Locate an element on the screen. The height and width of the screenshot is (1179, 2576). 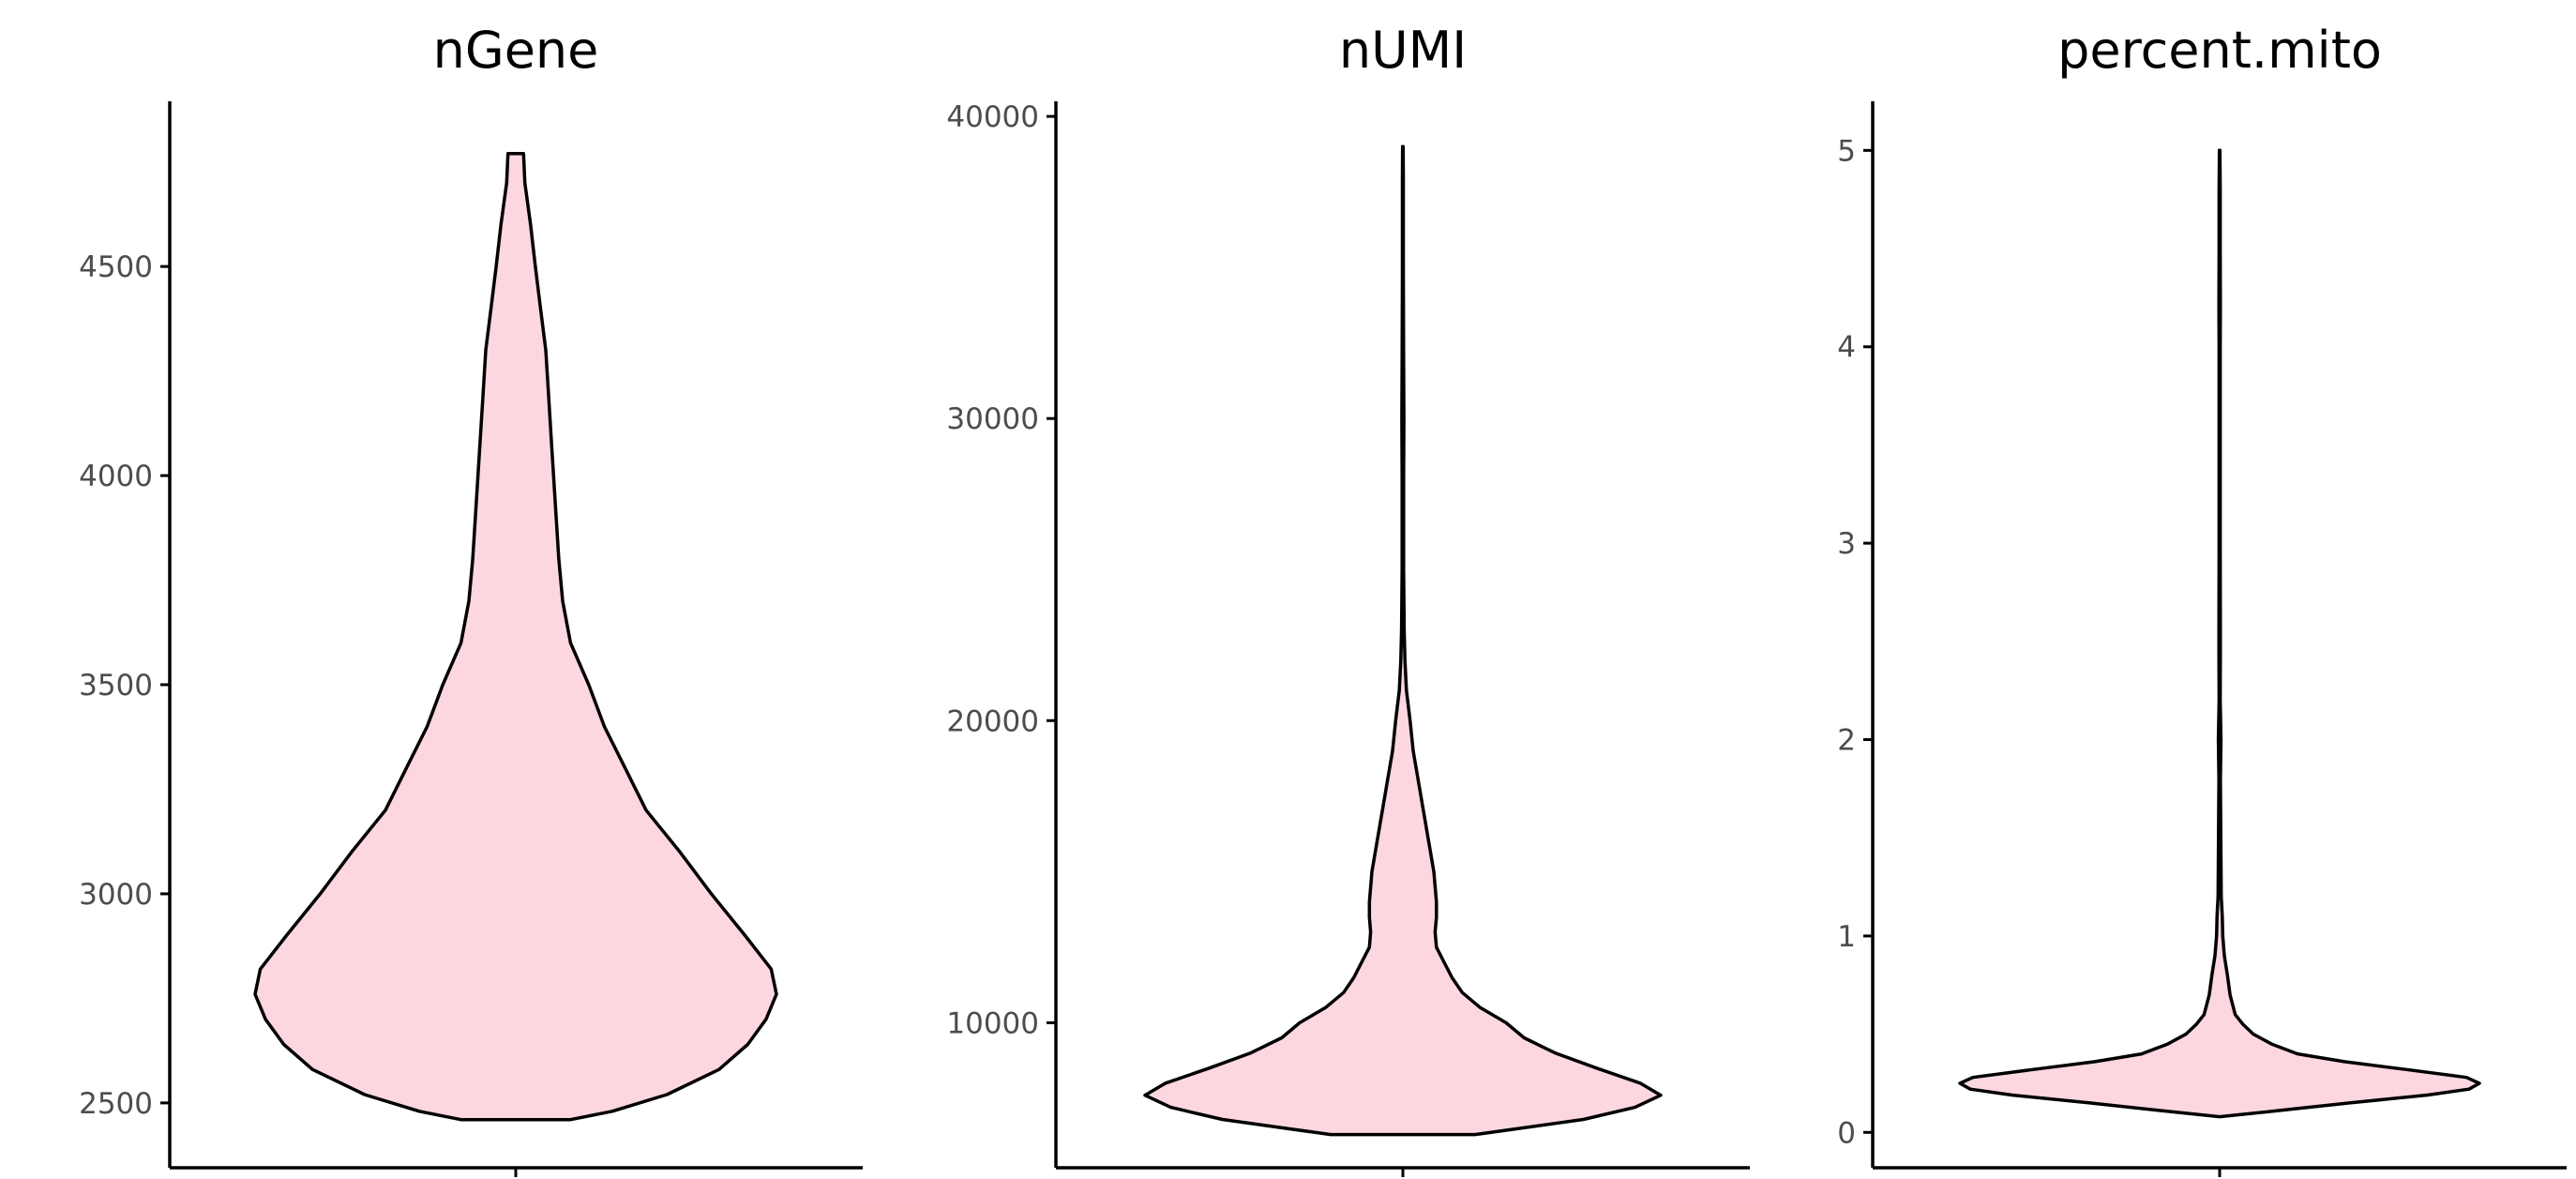
y-tick-label: 30000 is located at coordinates (992, 419).